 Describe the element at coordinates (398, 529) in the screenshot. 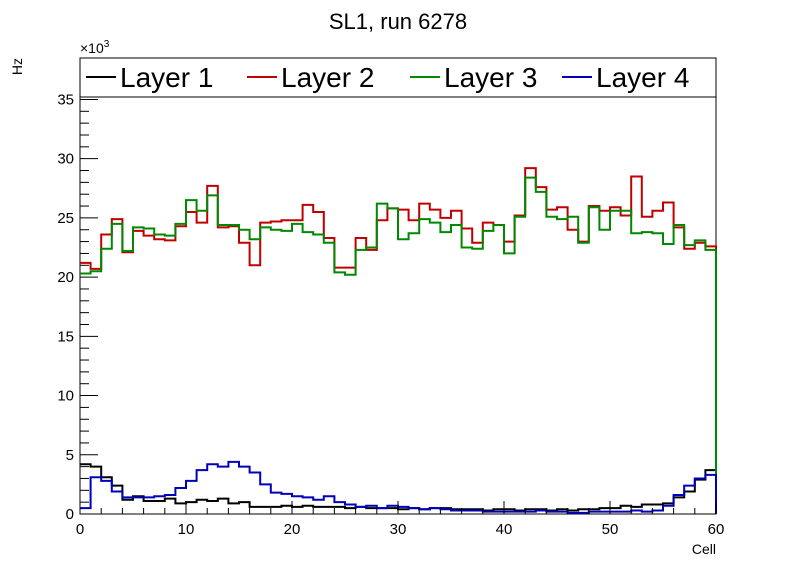

I see `x-tick-label: 30` at that location.